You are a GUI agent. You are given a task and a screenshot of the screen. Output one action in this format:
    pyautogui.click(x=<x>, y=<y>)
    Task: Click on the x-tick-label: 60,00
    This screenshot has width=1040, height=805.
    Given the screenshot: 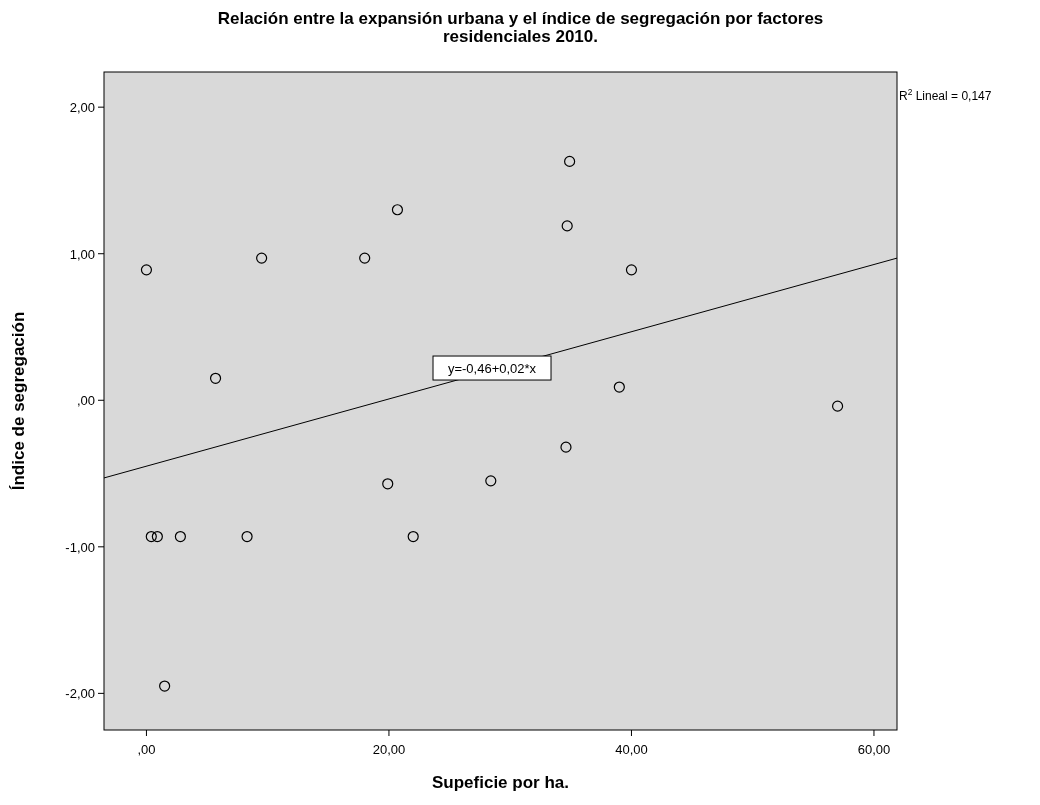 What is the action you would take?
    pyautogui.click(x=874, y=749)
    